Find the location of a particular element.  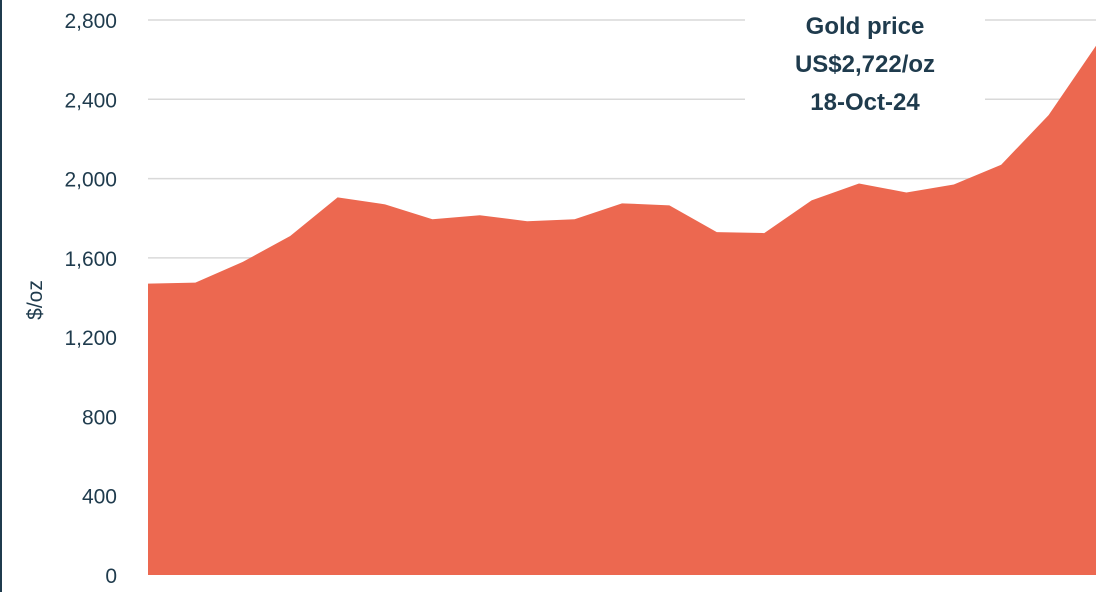

annotation-date: 18-Oct-24 is located at coordinates (865, 102).